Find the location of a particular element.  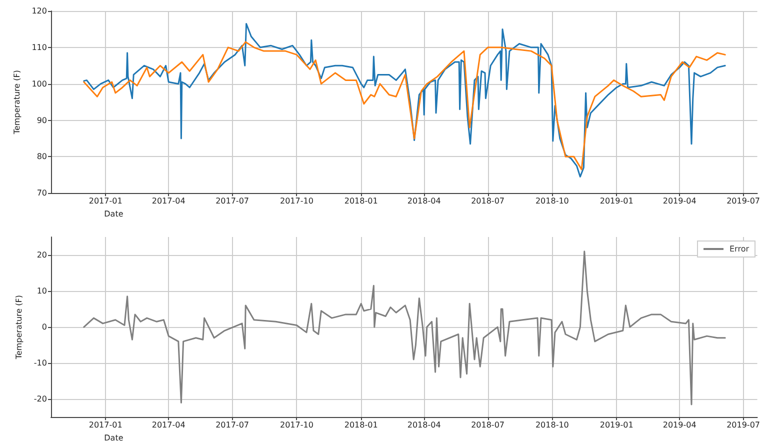

y-tick-label: 70 is located at coordinates (41, 193).